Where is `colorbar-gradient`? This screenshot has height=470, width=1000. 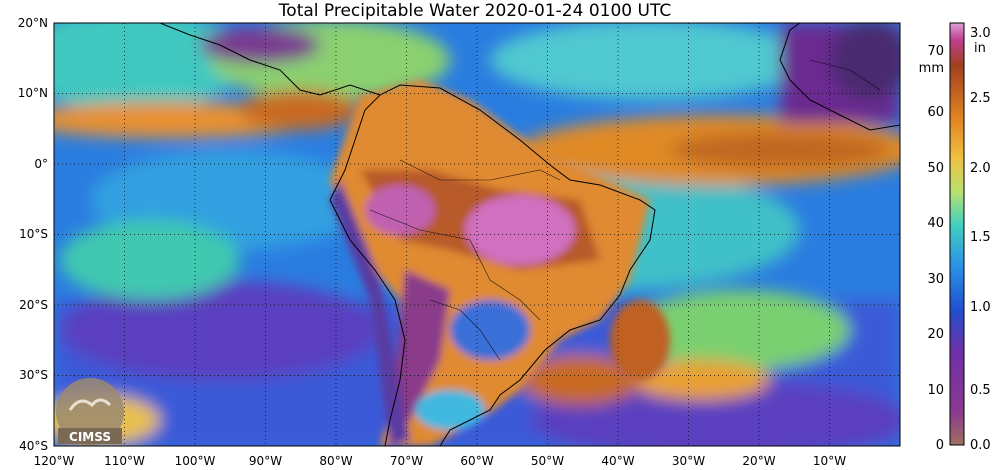 colorbar-gradient is located at coordinates (957, 234).